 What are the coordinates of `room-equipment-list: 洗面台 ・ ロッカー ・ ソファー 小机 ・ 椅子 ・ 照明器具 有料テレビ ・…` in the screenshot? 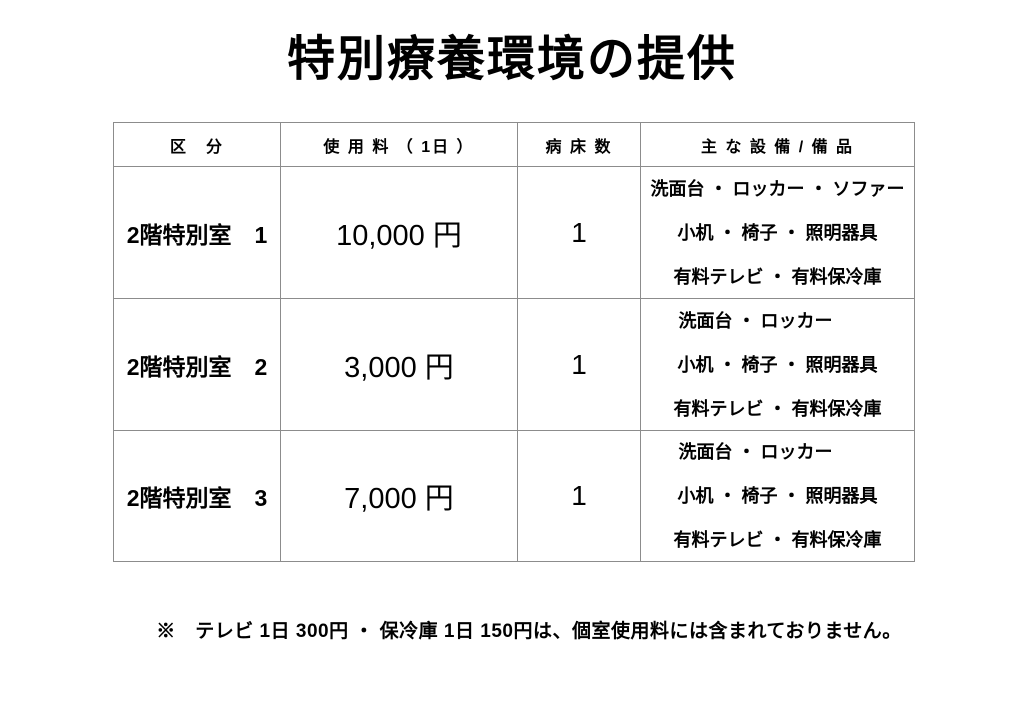 It's located at (777, 233).